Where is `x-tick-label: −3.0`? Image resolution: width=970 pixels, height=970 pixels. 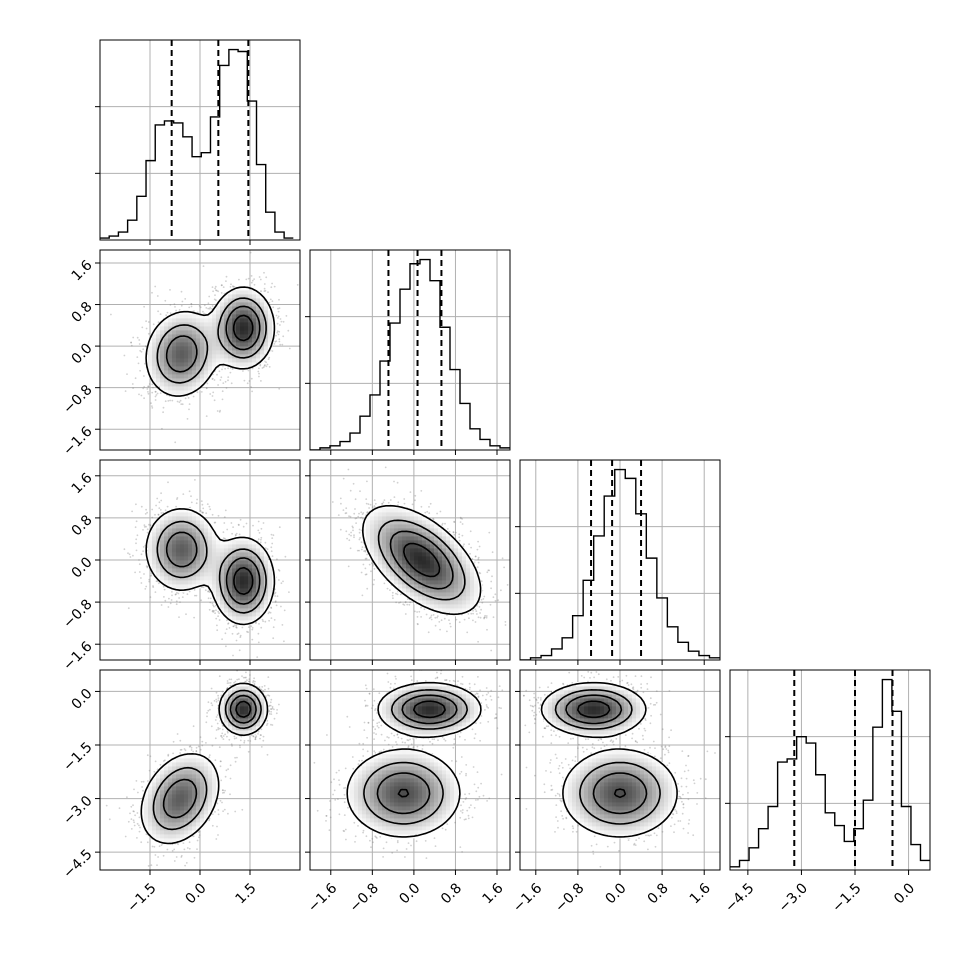 x-tick-label: −3.0 is located at coordinates (793, 897).